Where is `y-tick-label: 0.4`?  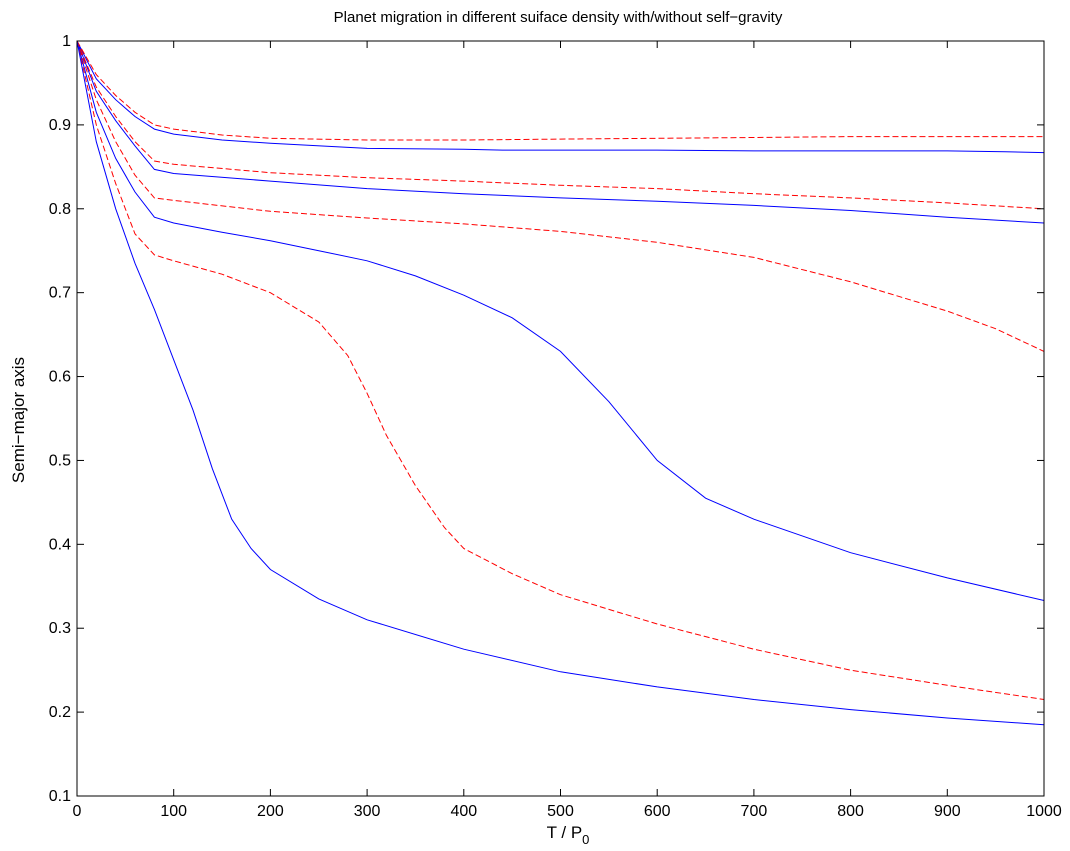
y-tick-label: 0.4 is located at coordinates (60, 544).